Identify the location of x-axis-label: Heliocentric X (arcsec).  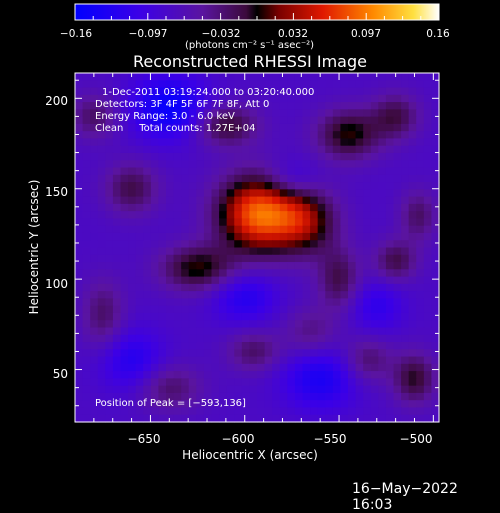
(250, 455).